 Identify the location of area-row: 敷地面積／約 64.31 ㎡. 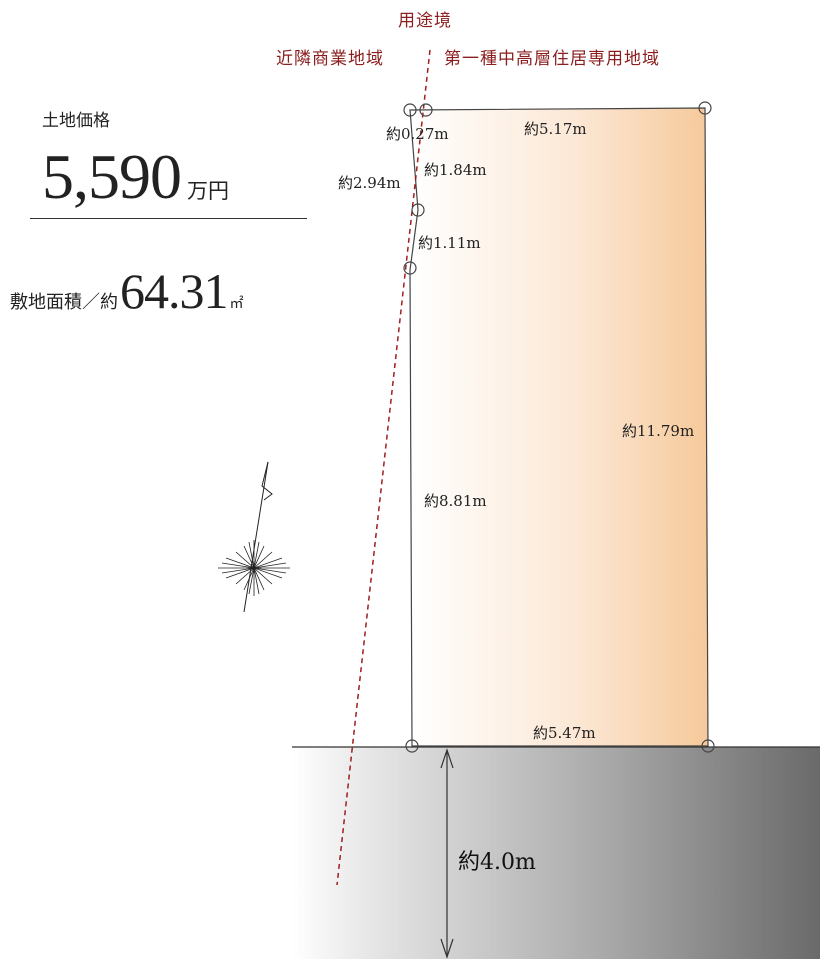
(127, 291).